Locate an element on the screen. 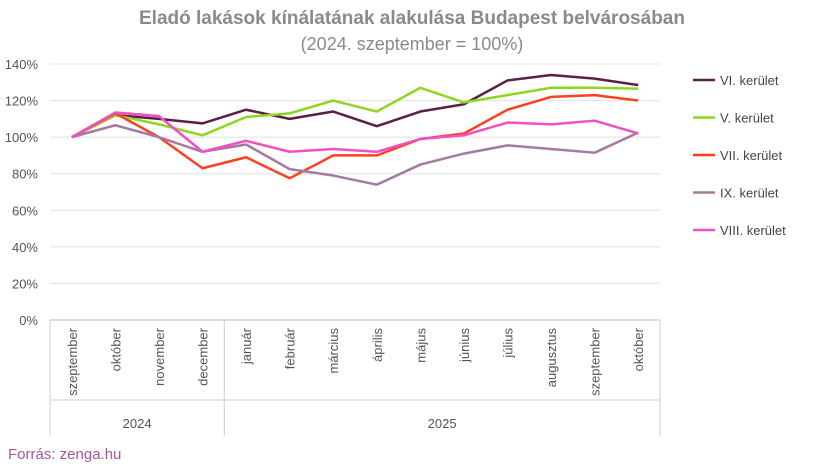 The height and width of the screenshot is (464, 825). x-tick-label: június is located at coordinates (464, 345).